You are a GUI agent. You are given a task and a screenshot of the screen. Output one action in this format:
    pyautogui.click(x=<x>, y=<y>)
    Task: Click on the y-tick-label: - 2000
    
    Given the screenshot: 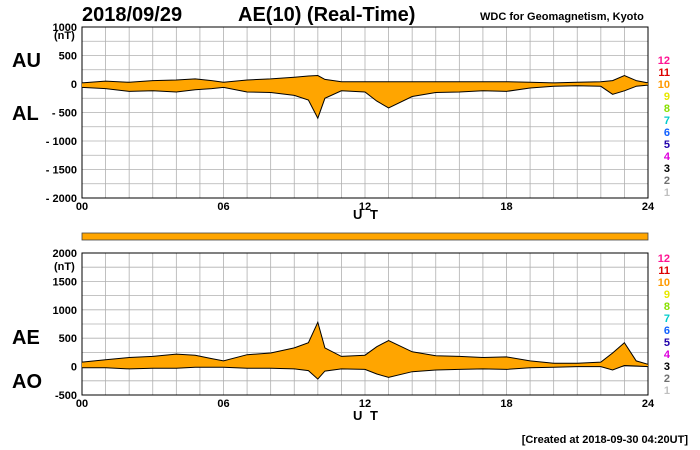 What is the action you would take?
    pyautogui.click(x=61, y=199)
    